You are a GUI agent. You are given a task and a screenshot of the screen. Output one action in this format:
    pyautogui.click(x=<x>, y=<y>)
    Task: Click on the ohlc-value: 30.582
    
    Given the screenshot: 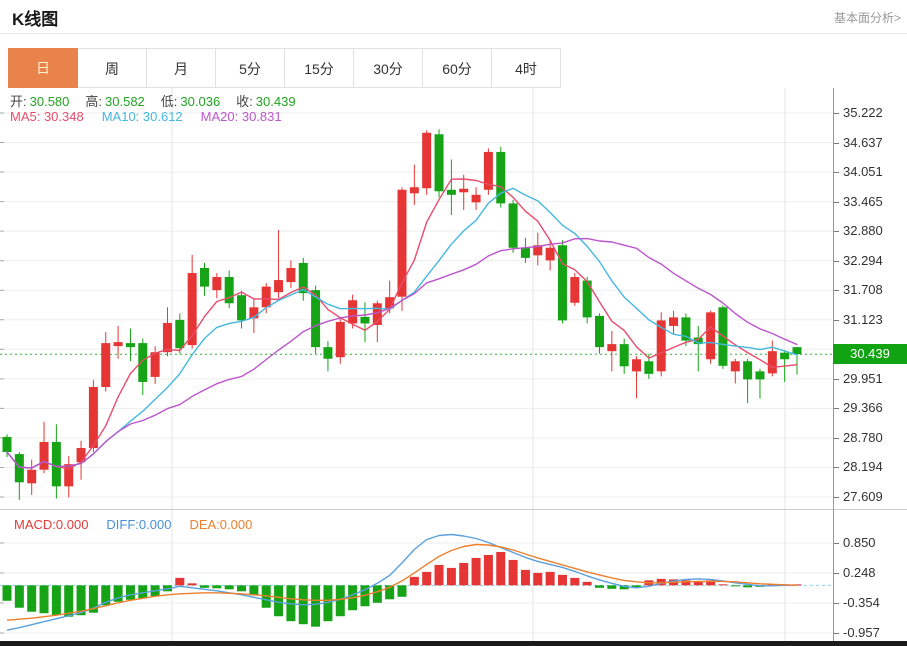 What is the action you would take?
    pyautogui.click(x=125, y=101)
    